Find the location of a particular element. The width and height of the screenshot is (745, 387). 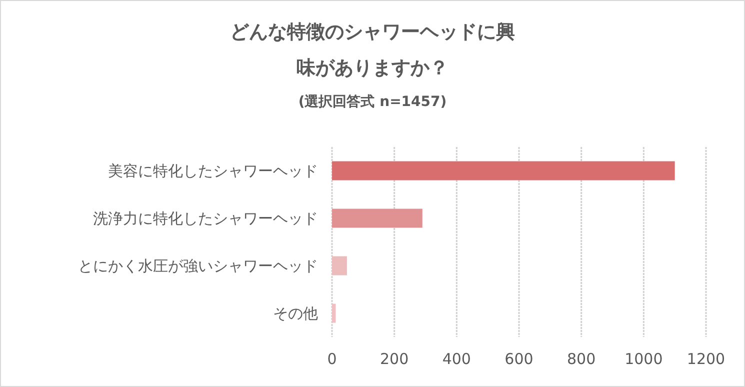

y-tick-label: 洗浄力に特化したシャワーヘッド is located at coordinates (205, 218).